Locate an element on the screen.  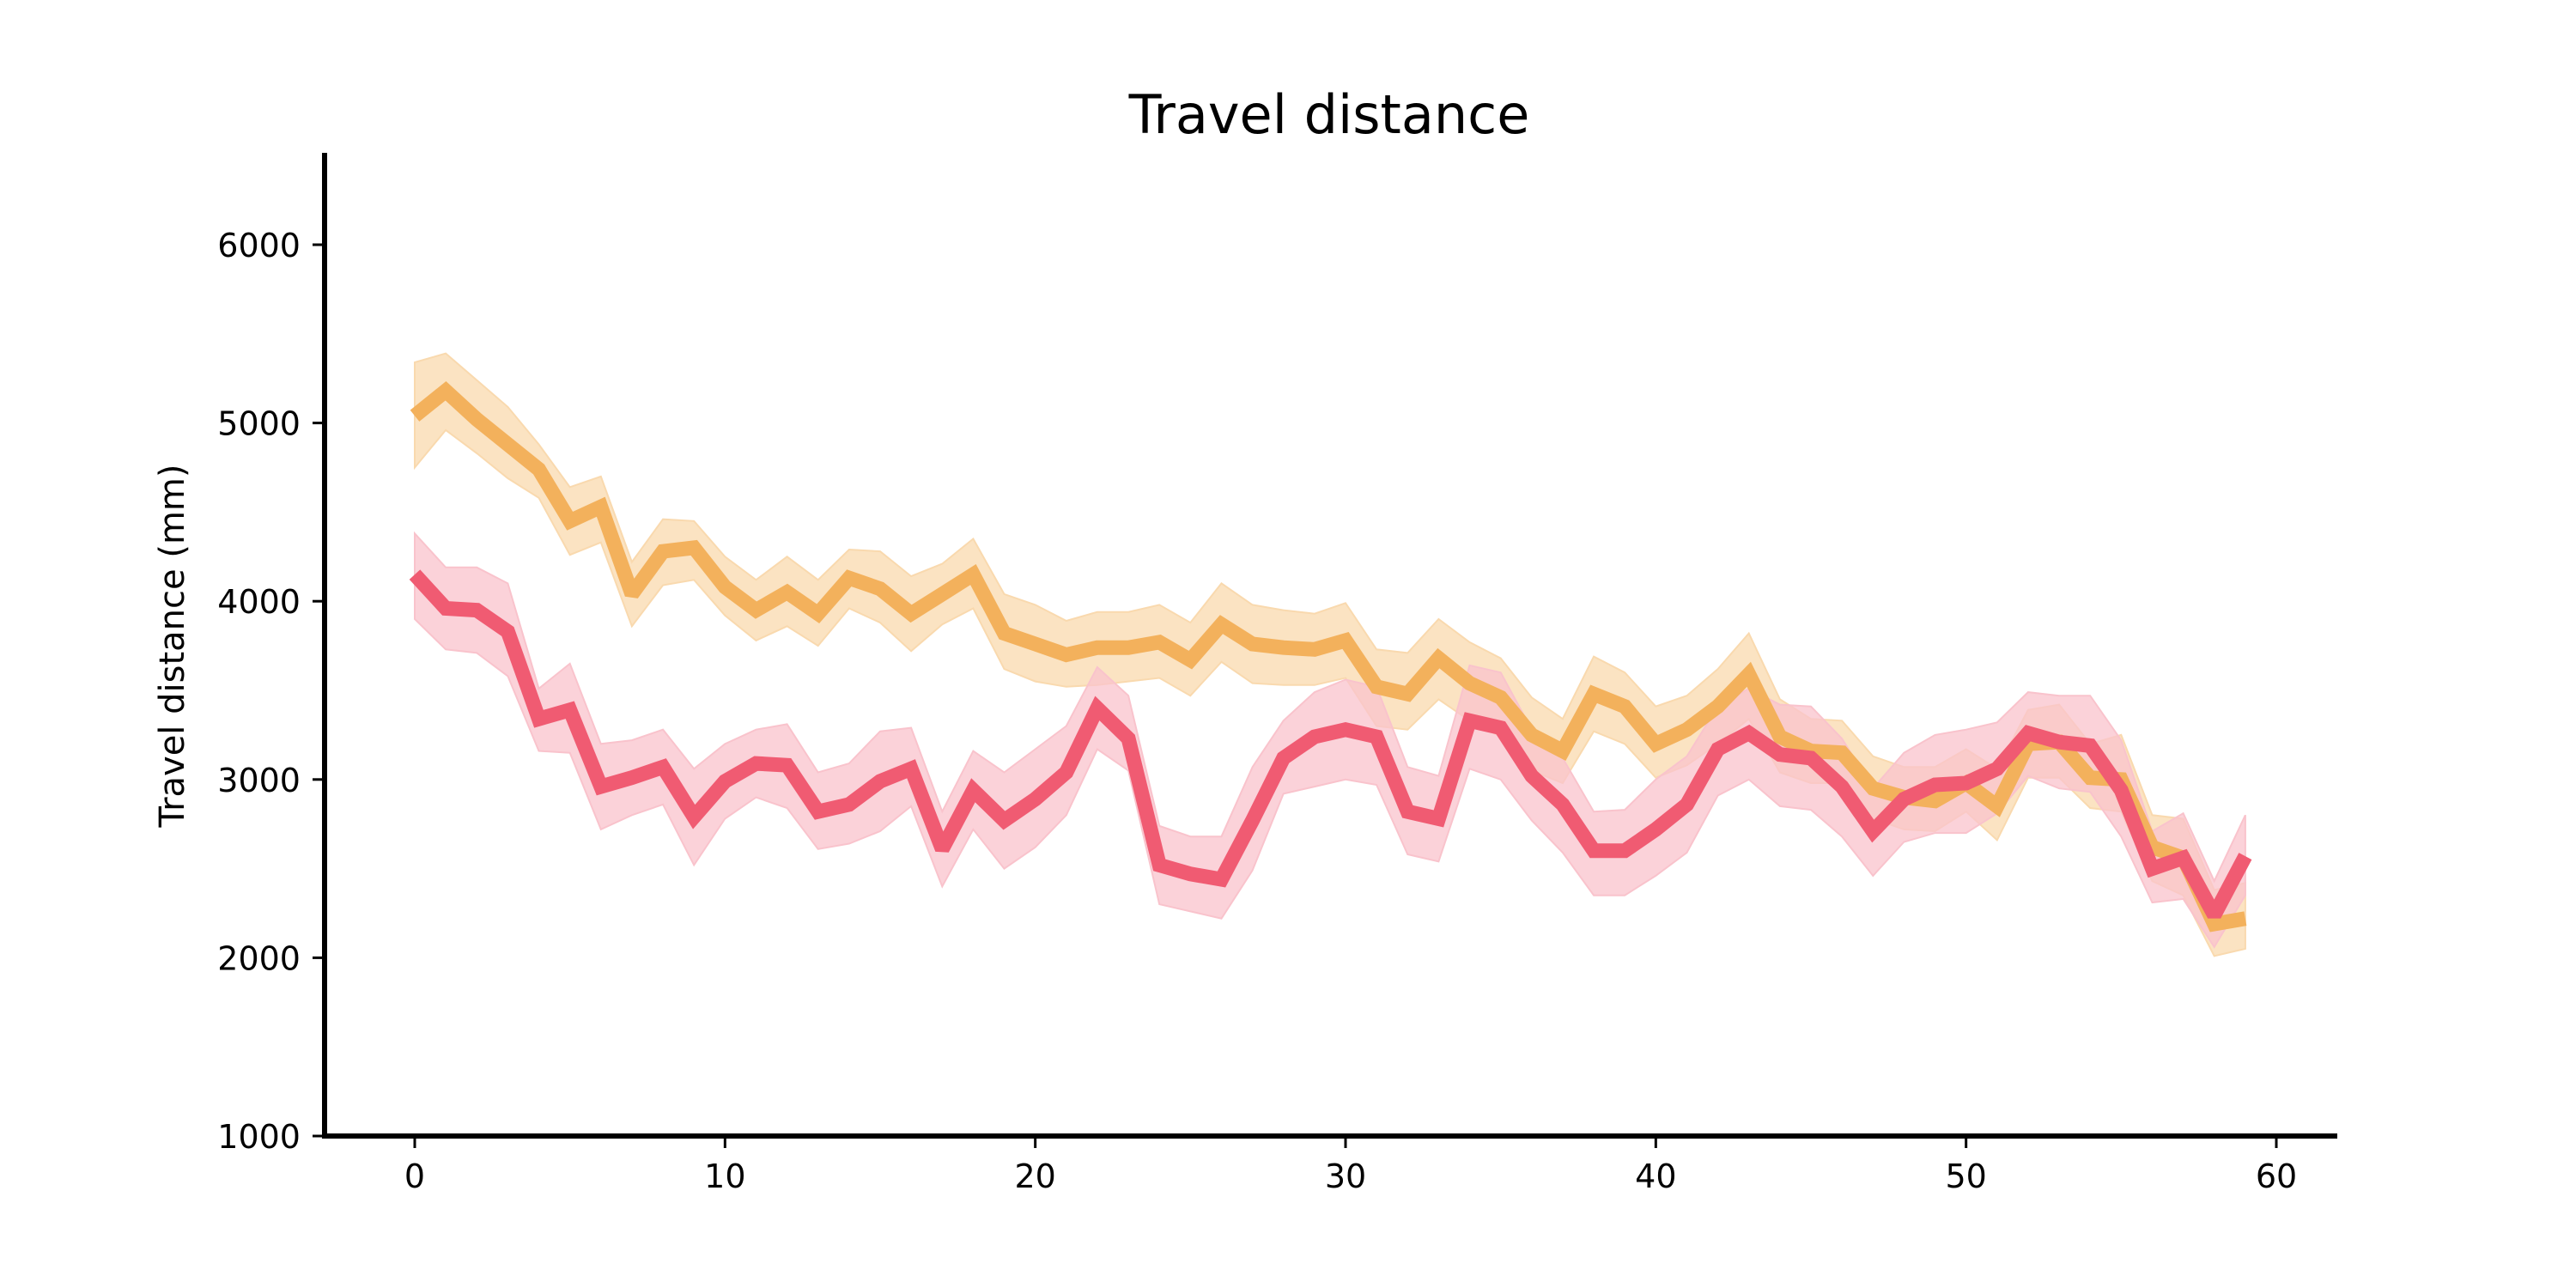
x-tick-label: 60 is located at coordinates (2276, 1176).